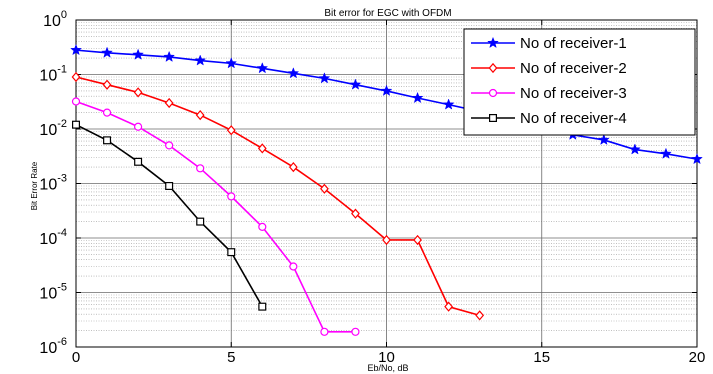 The width and height of the screenshot is (713, 374). Describe the element at coordinates (34, 185) in the screenshot. I see `y-axis-label: Bit Error Rate` at that location.